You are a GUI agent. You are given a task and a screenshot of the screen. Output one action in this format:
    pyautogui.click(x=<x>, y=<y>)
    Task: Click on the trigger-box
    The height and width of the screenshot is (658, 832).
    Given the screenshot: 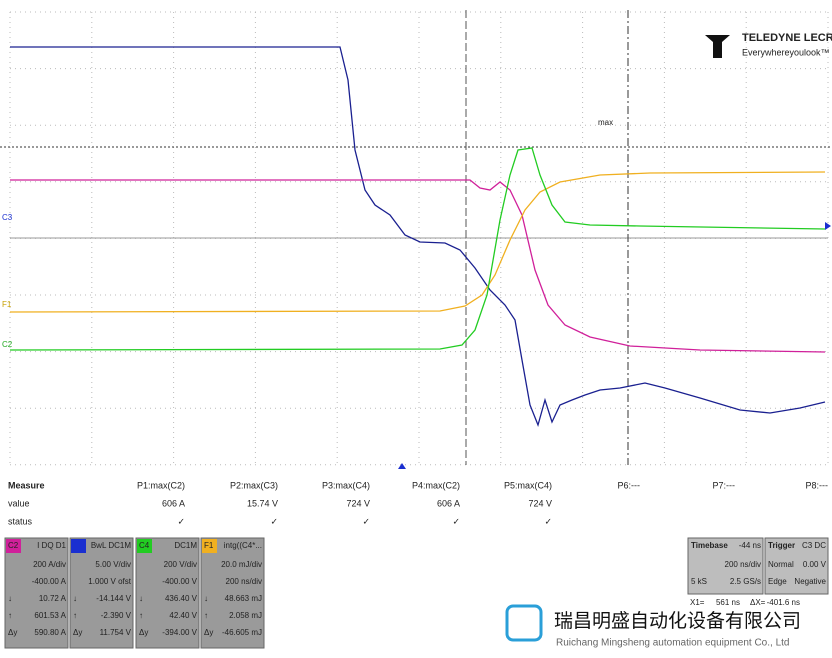 What is the action you would take?
    pyautogui.click(x=796, y=566)
    